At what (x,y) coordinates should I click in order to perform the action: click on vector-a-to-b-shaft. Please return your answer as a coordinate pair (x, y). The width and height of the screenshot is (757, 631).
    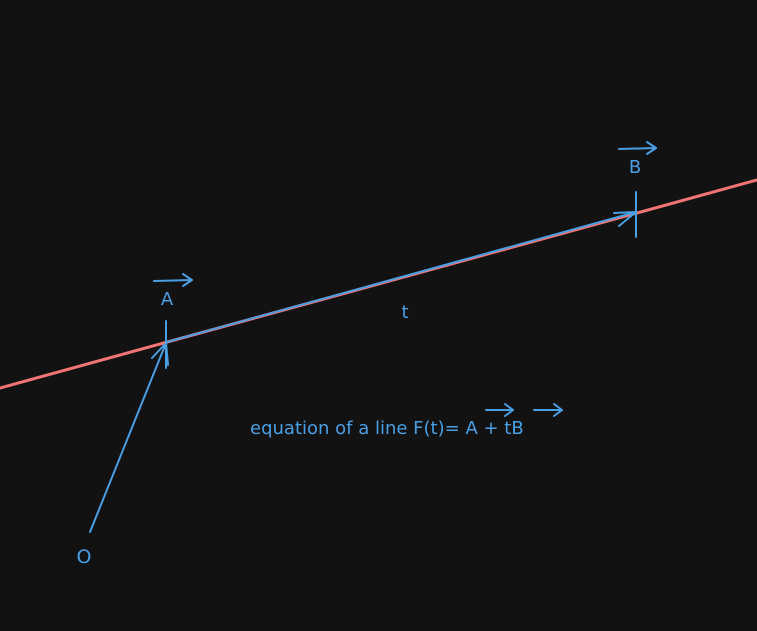
    Looking at the image, I should click on (401, 277).